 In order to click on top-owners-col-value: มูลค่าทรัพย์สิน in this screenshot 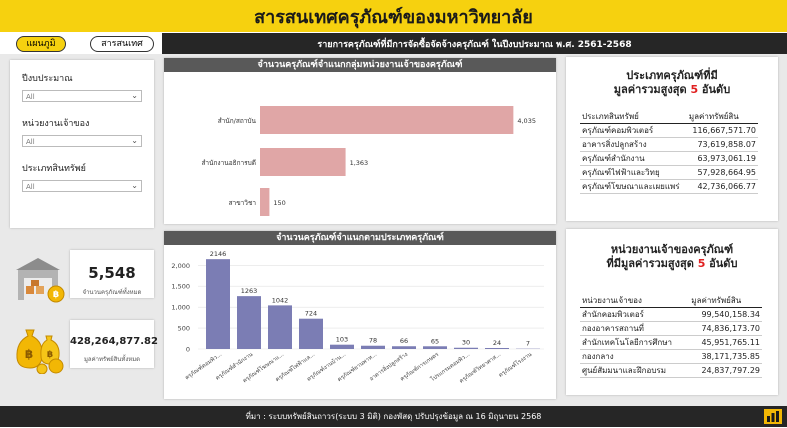, I will do `click(725, 300)`.